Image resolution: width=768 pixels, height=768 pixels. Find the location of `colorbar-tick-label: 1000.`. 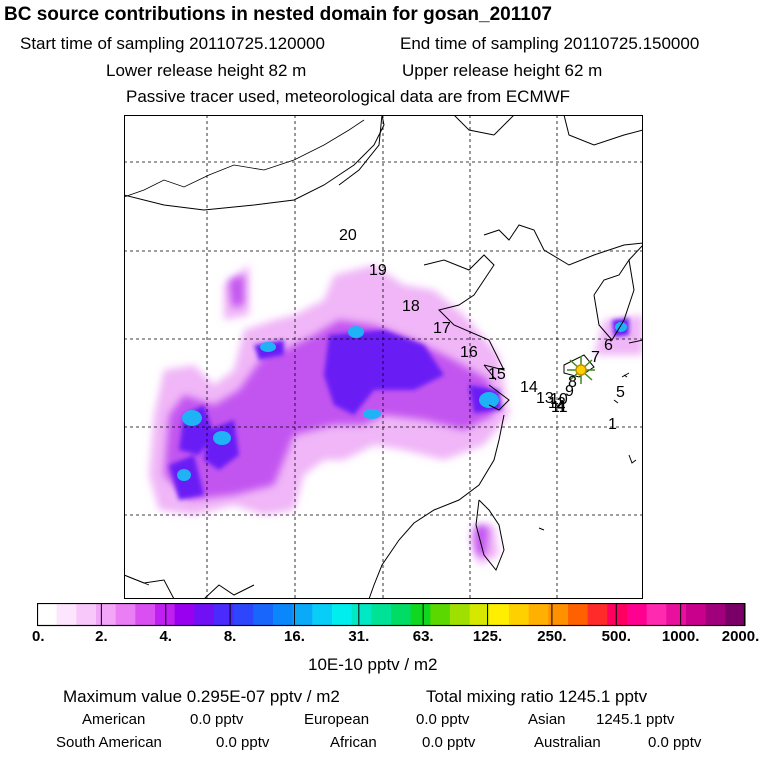

colorbar-tick-label: 1000. is located at coordinates (680, 636).